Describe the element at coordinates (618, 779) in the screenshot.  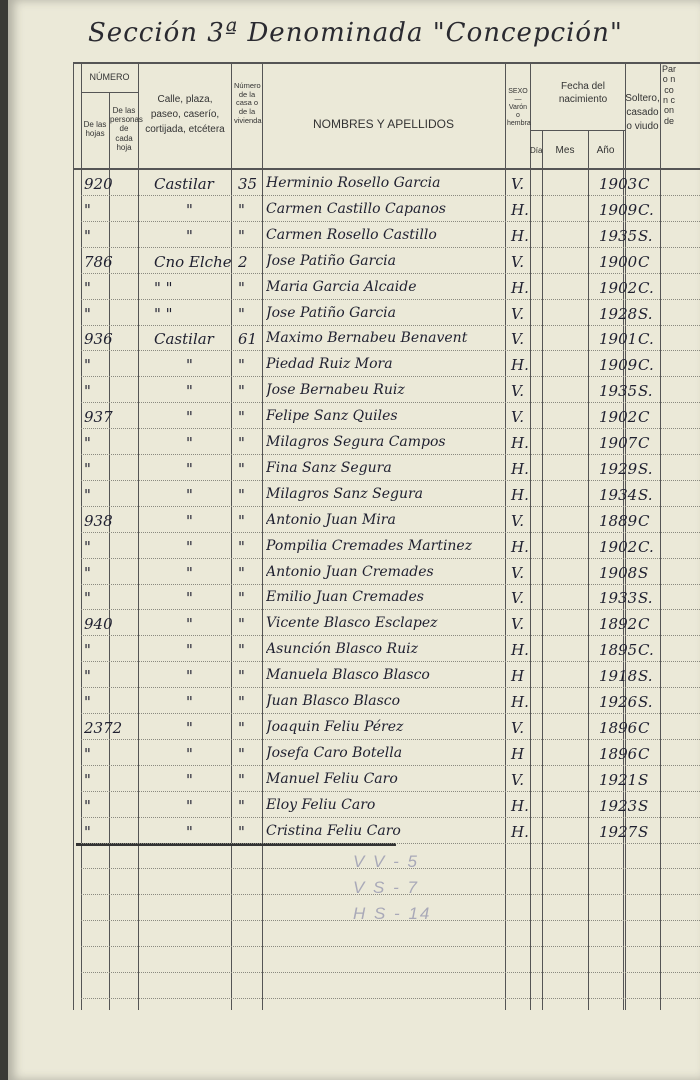
I see `cell-anio: 1921` at that location.